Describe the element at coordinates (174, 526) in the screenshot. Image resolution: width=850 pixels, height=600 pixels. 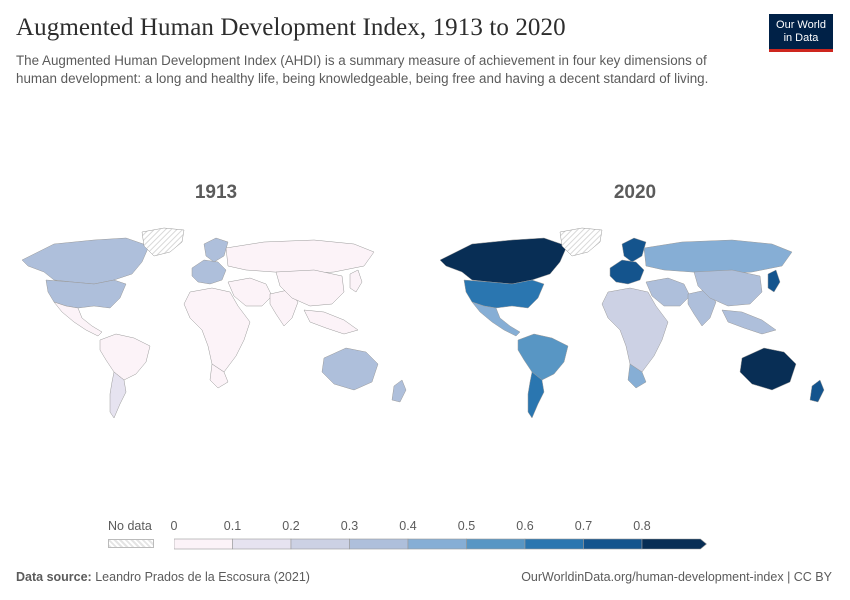
I see `legend-tick-label: 0` at that location.